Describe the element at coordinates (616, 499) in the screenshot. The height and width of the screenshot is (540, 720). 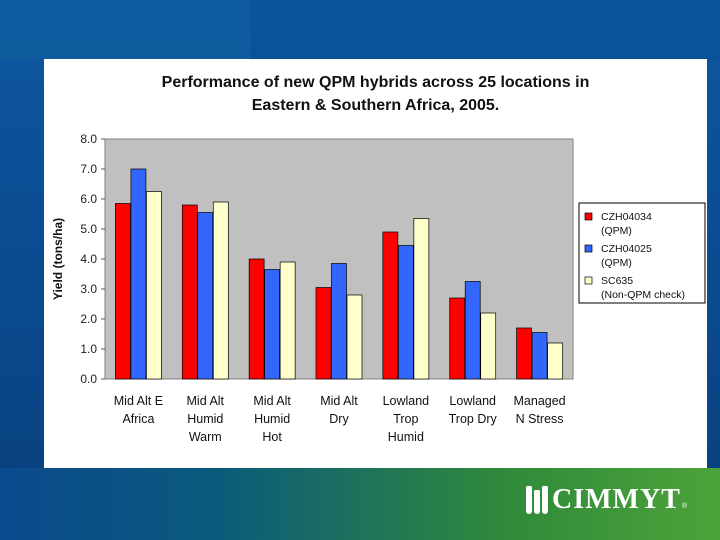
I see `logo-text: CIMMYT` at that location.